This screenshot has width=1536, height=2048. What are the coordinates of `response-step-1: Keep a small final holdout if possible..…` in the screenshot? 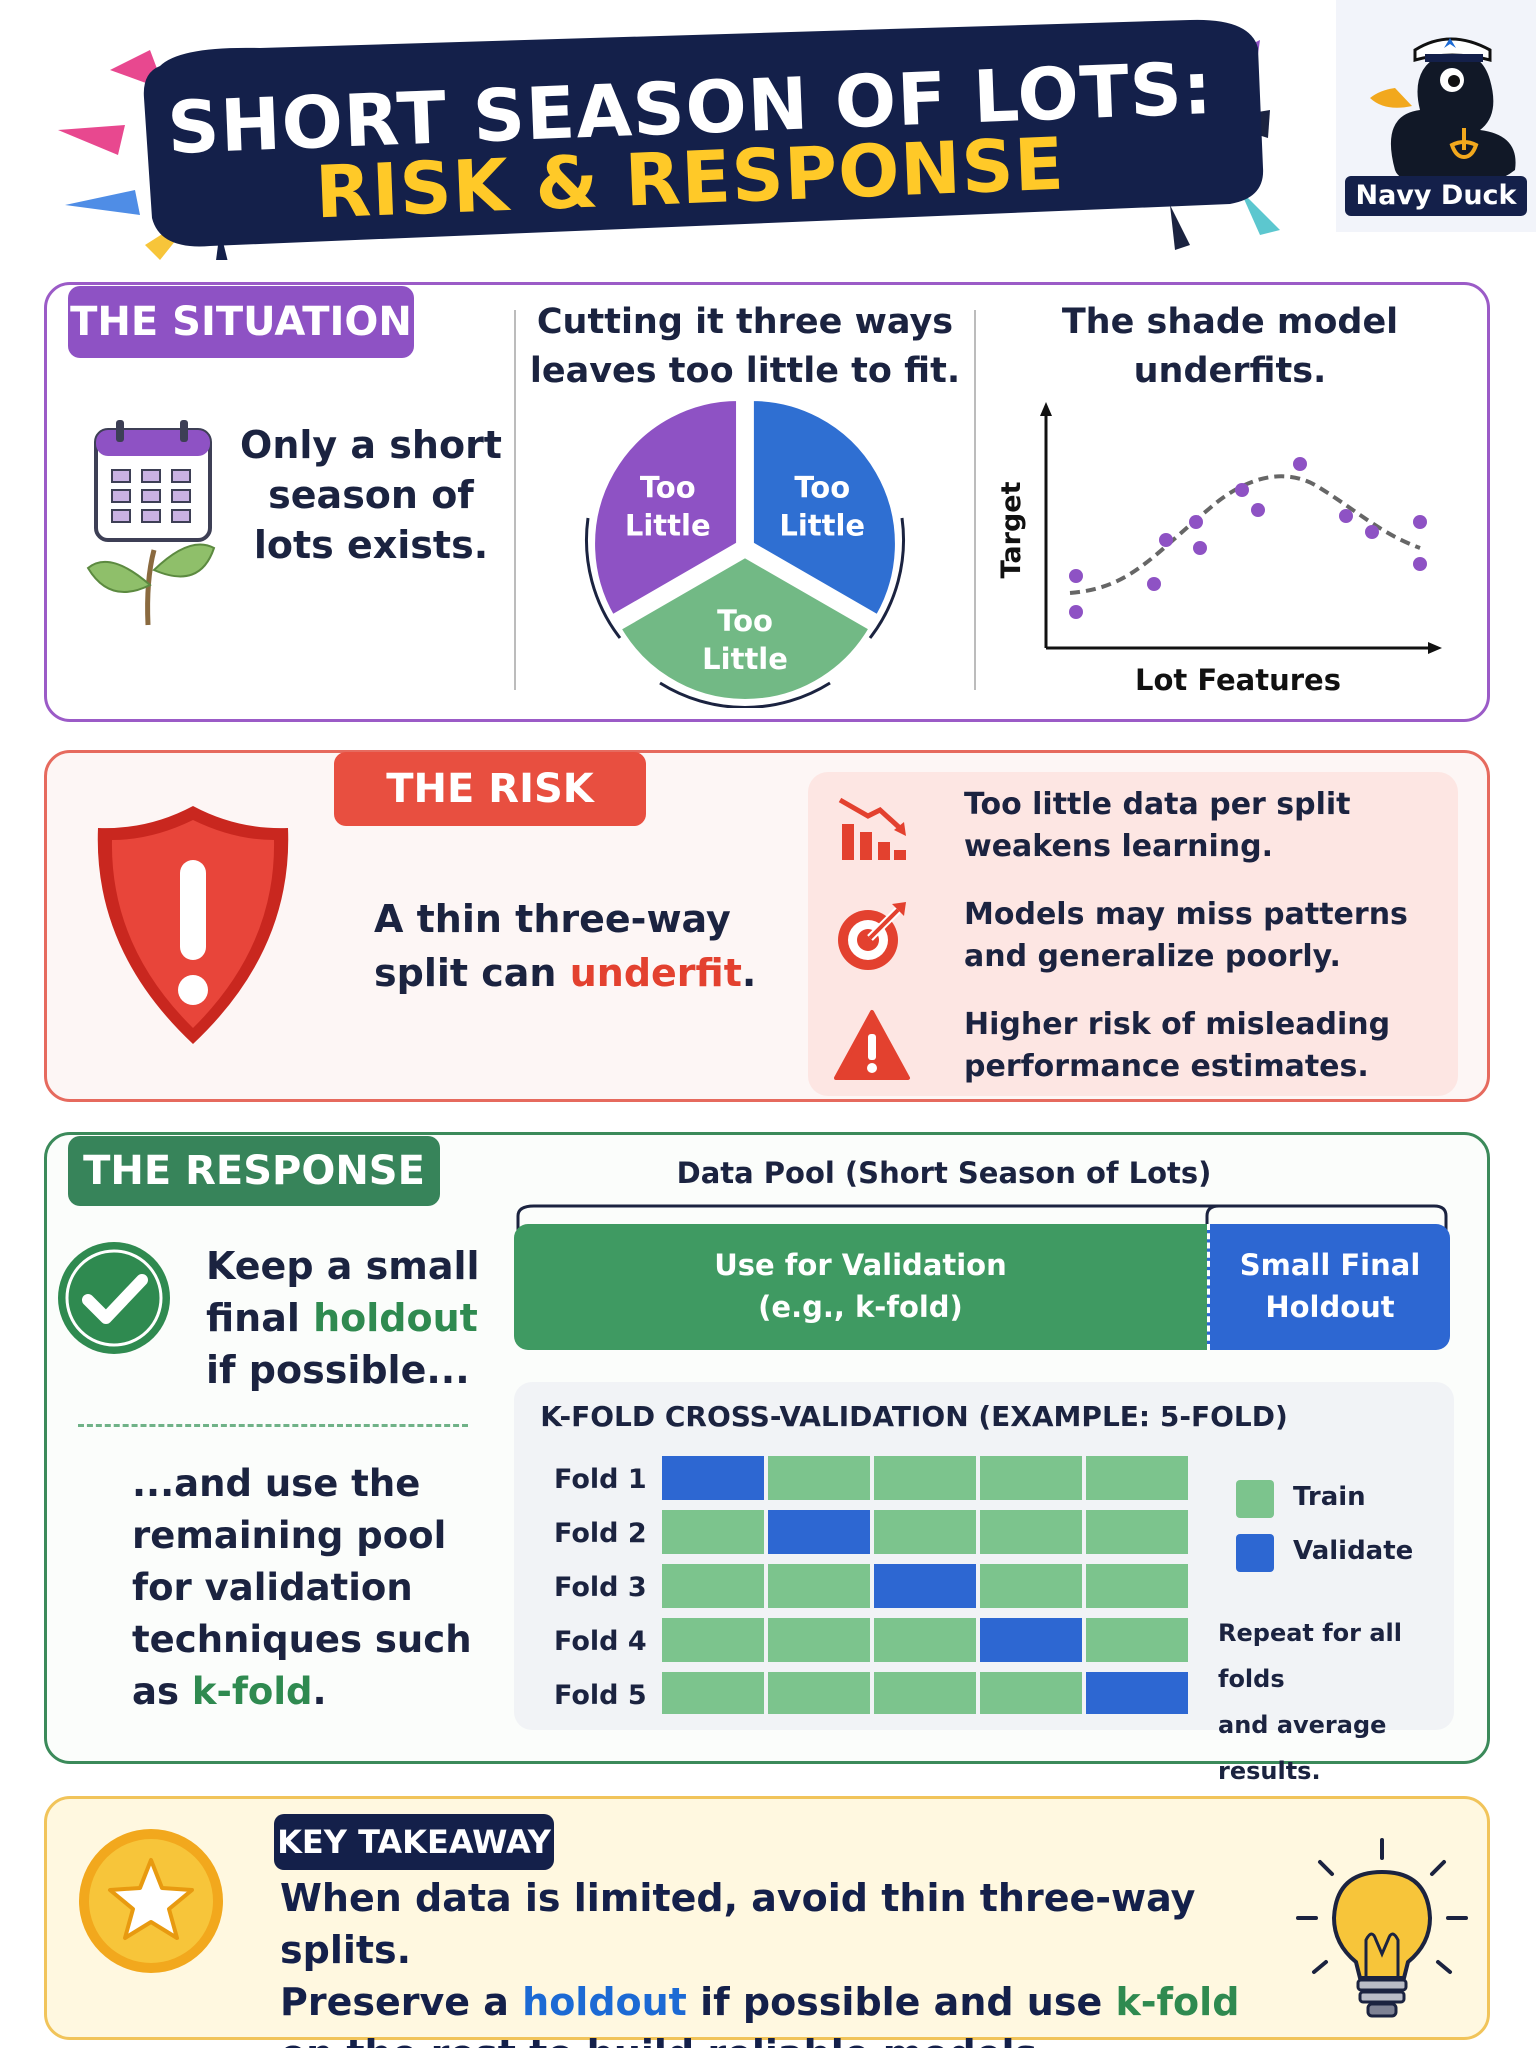 It's located at (343, 1318).